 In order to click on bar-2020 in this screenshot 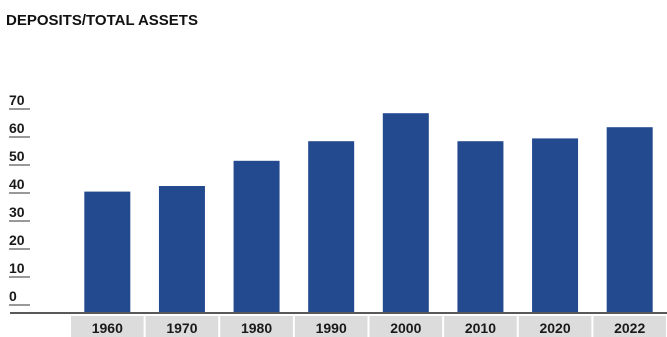, I will do `click(555, 225)`.